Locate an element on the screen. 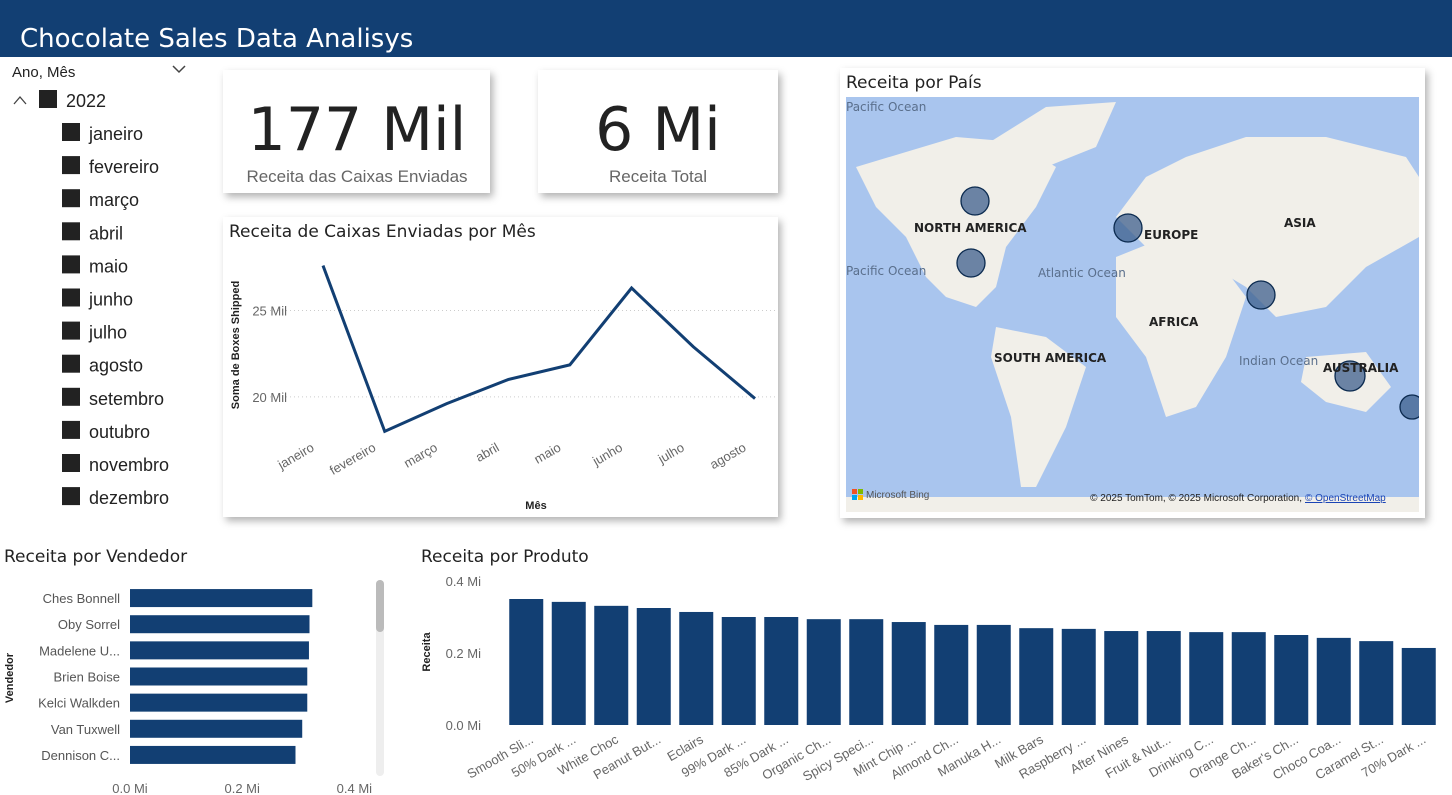 The height and width of the screenshot is (795, 1452). y-tick-label: 20 Mil is located at coordinates (269, 397).